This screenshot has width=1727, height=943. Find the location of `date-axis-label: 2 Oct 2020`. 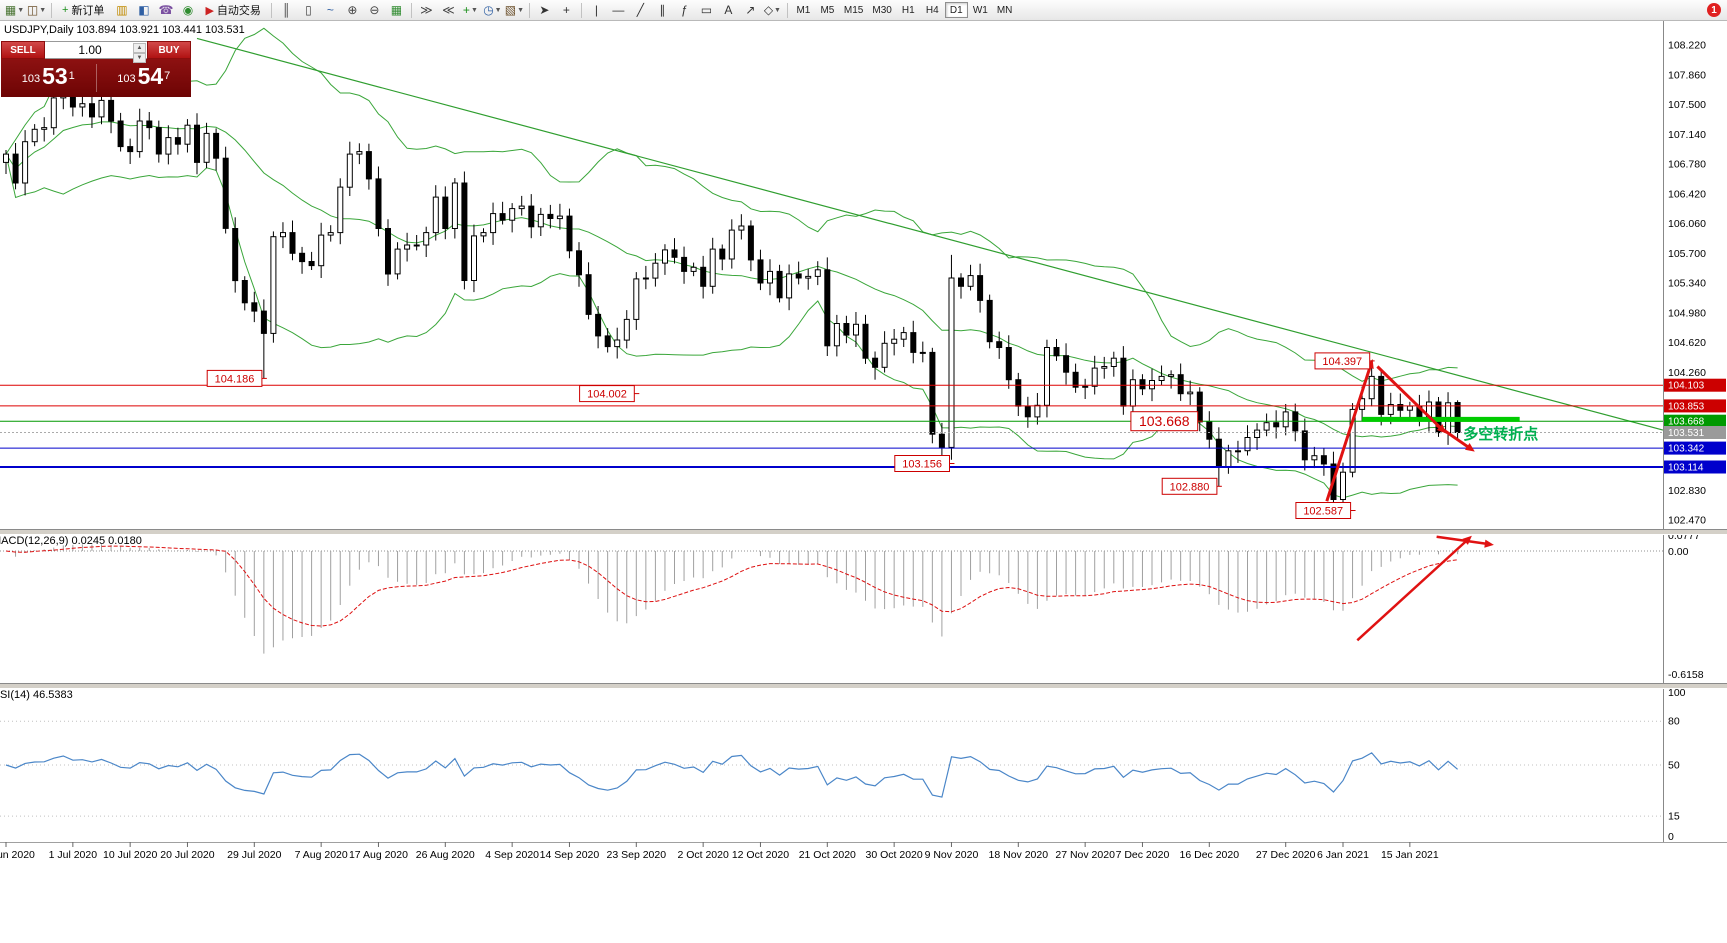

date-axis-label: 2 Oct 2020 is located at coordinates (703, 855).